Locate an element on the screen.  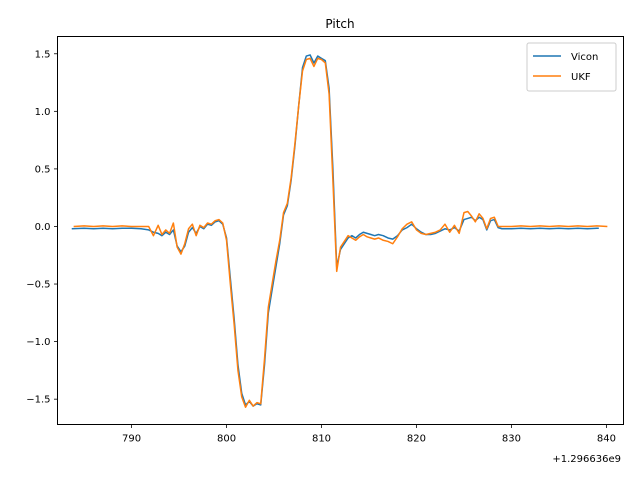
y-tick-label: −1.5 is located at coordinates (38, 400).